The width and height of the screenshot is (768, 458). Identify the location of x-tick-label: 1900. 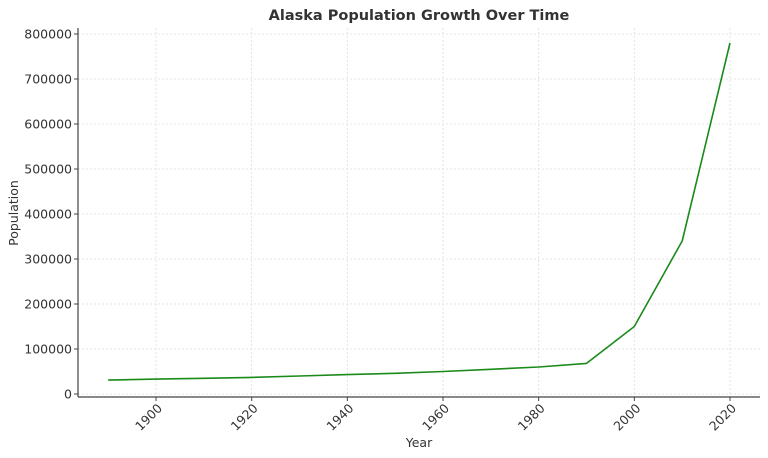
(148, 416).